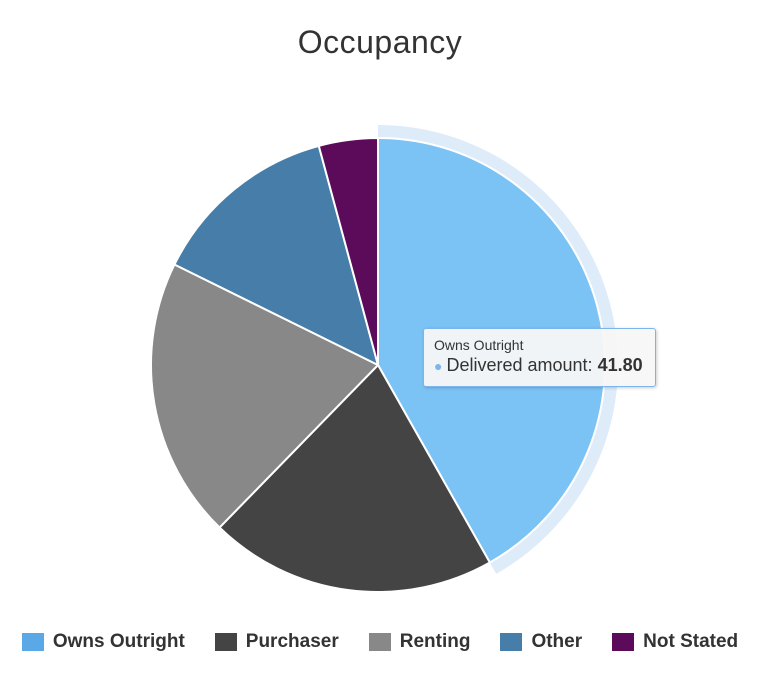 This screenshot has height=693, width=760. I want to click on pie-slice-purchaser, so click(354, 478).